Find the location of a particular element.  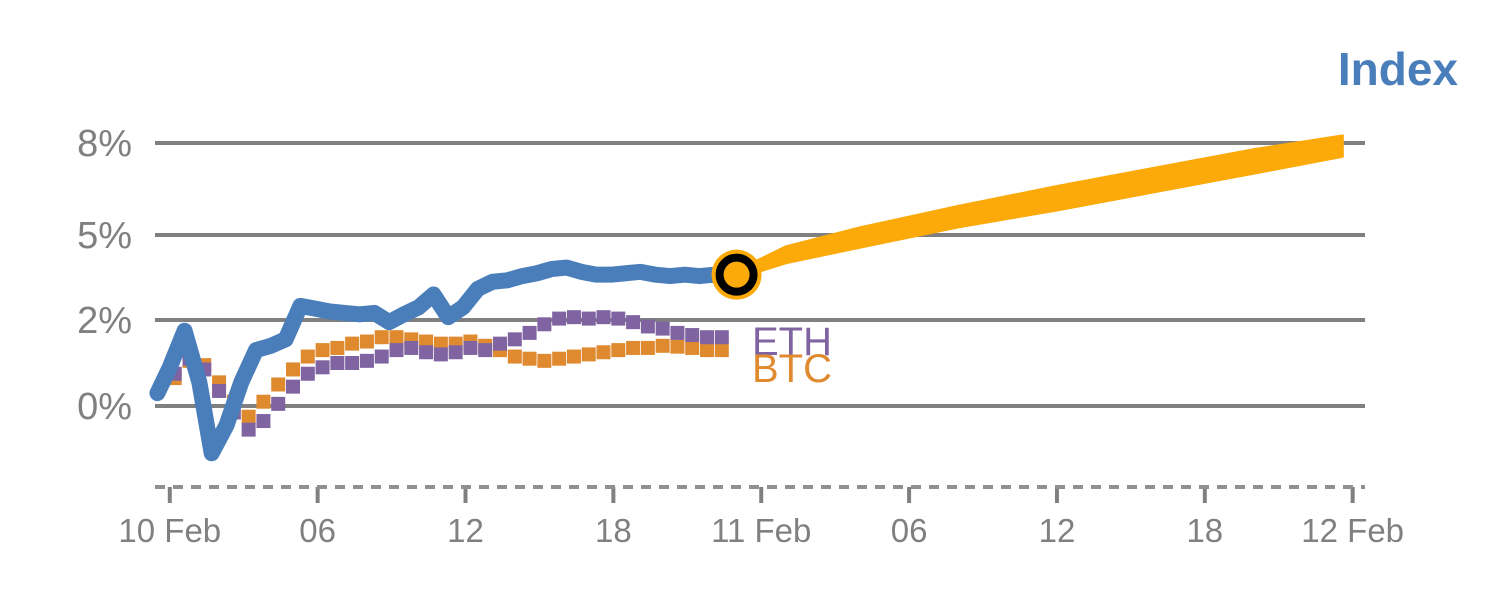

axis-ticks-group is located at coordinates (761, 495).